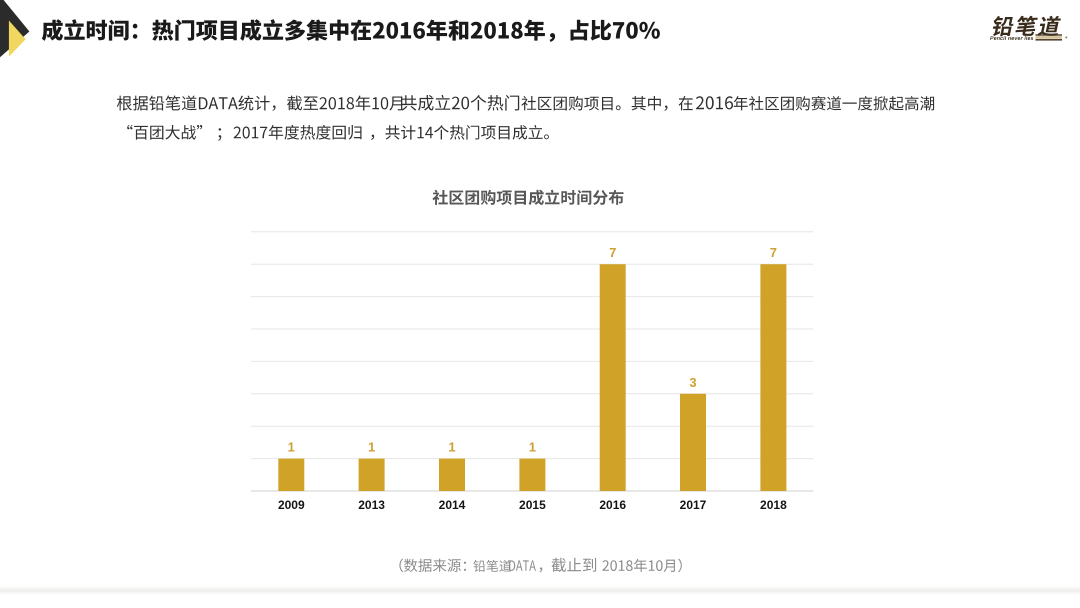 The height and width of the screenshot is (608, 1080). I want to click on svg-text: 2015, so click(532, 505).